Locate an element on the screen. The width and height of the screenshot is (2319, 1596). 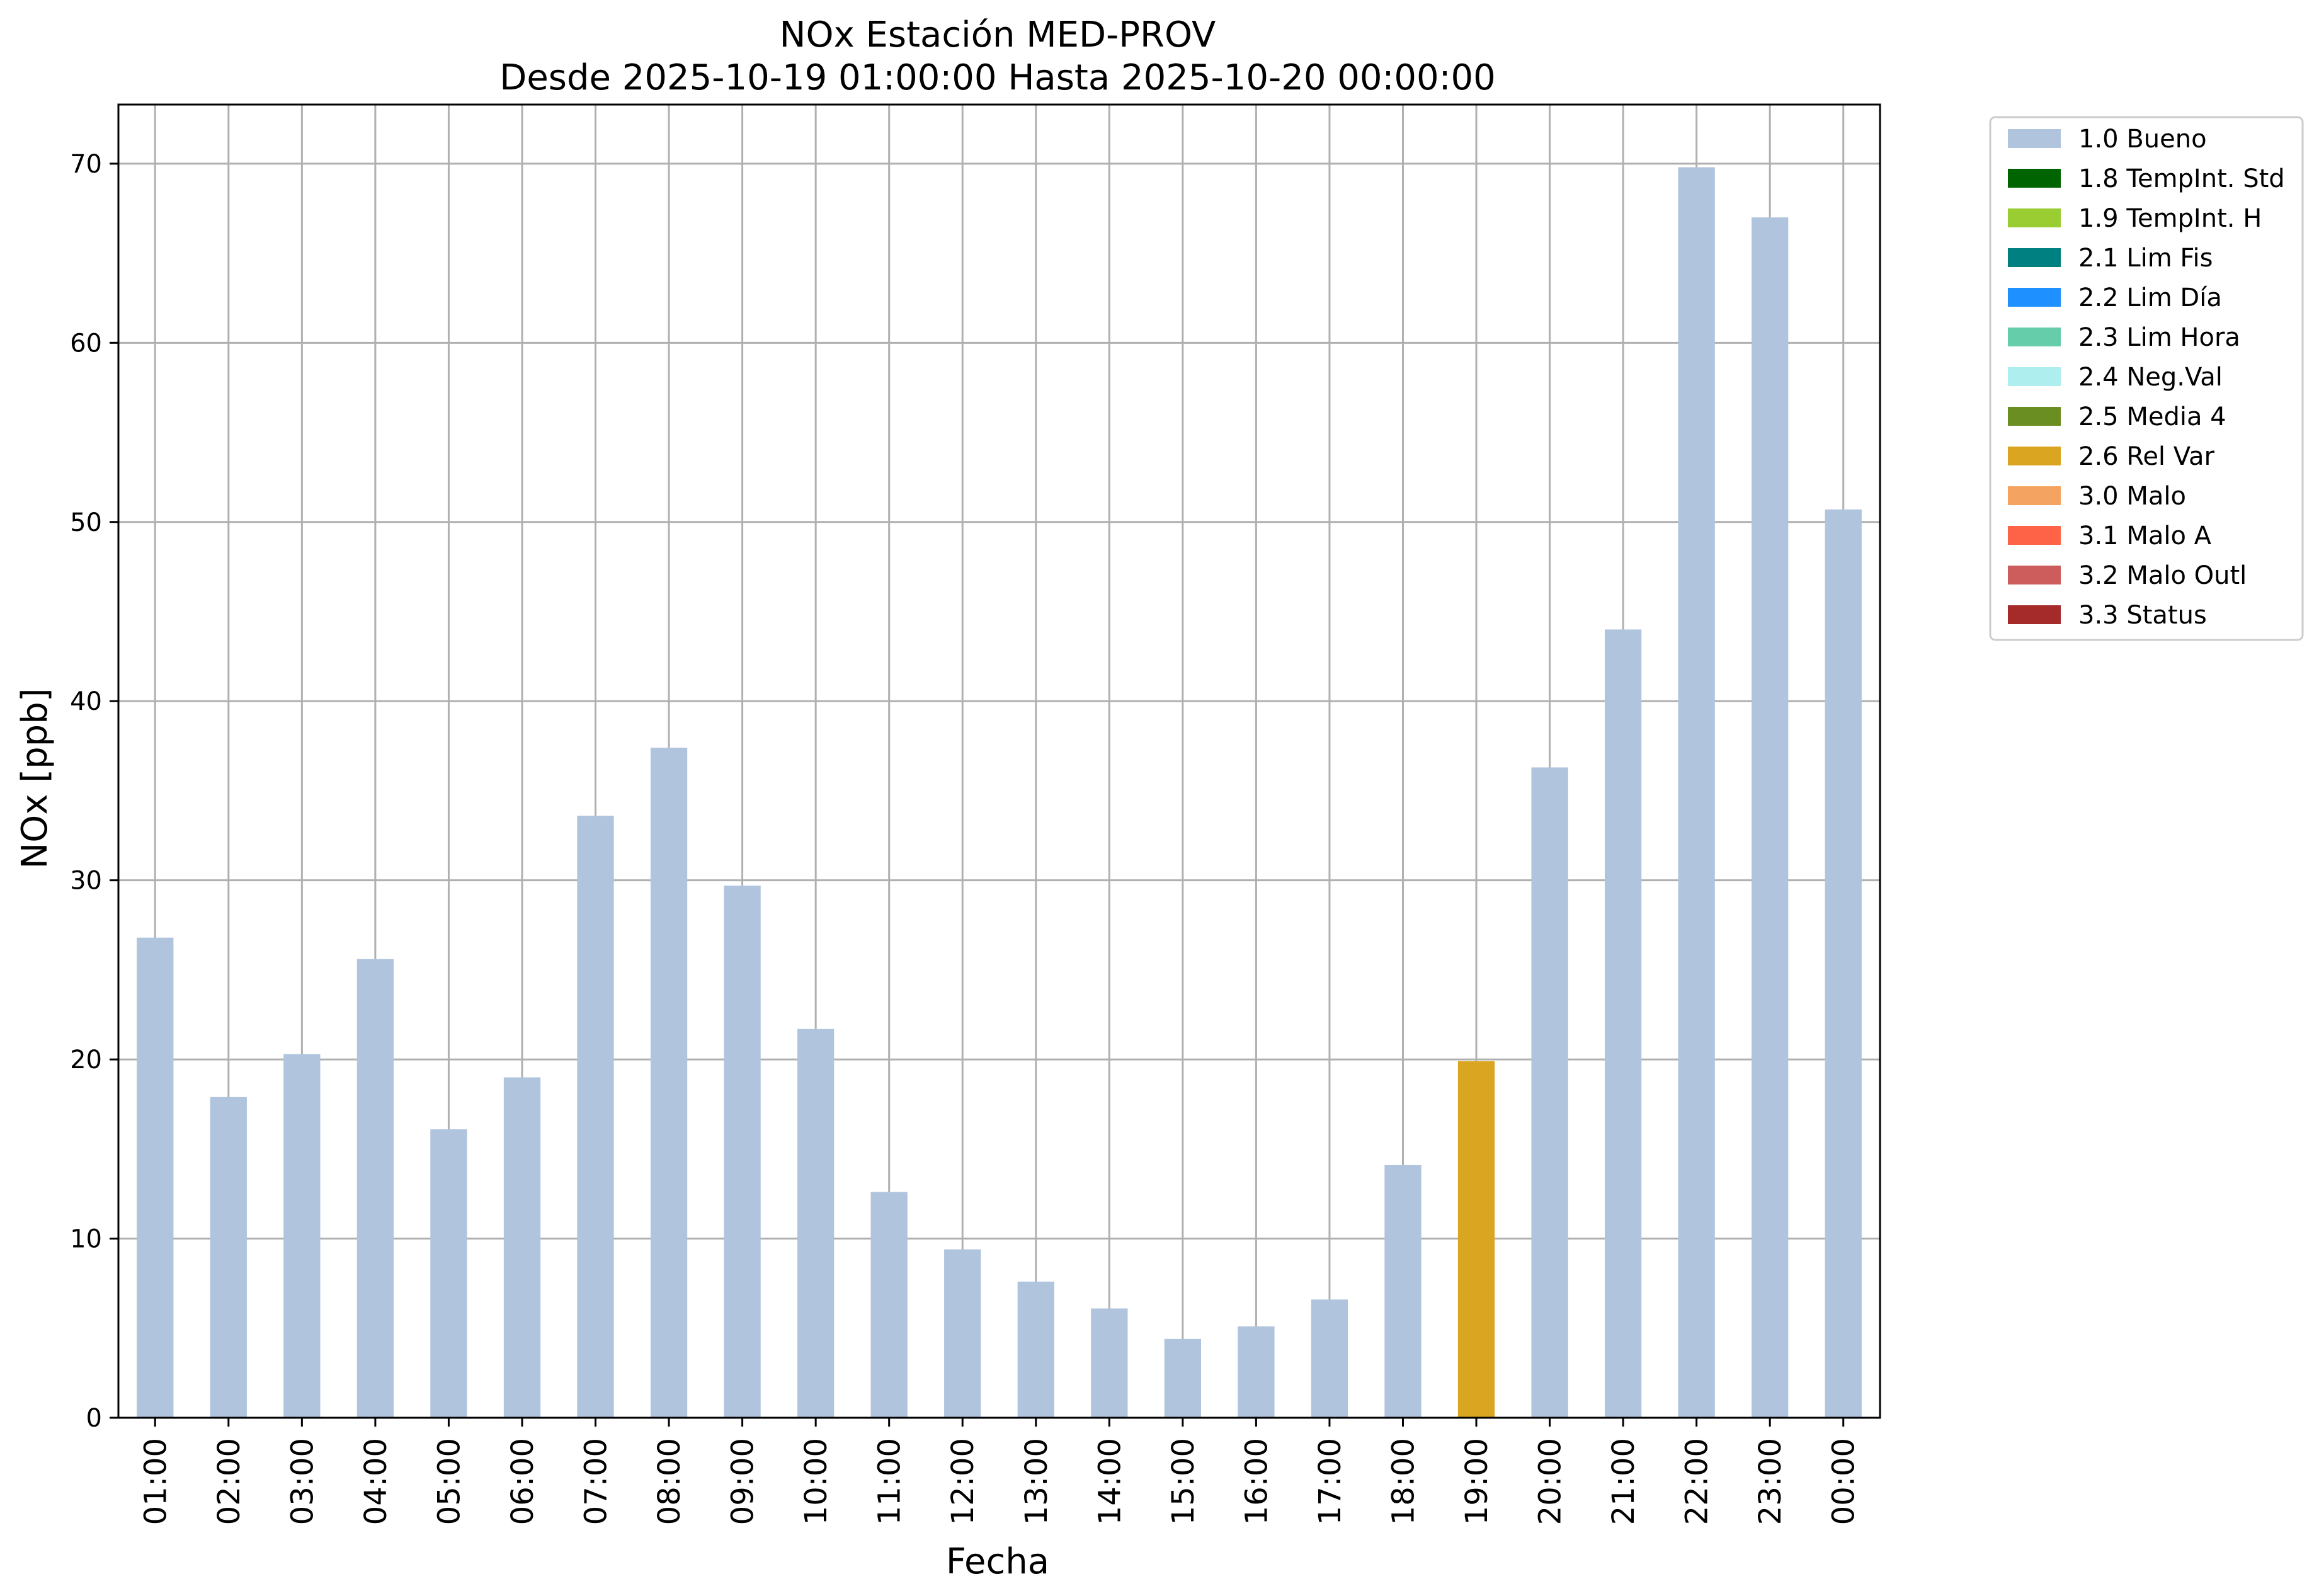
bar-06:00 is located at coordinates (522, 1247).